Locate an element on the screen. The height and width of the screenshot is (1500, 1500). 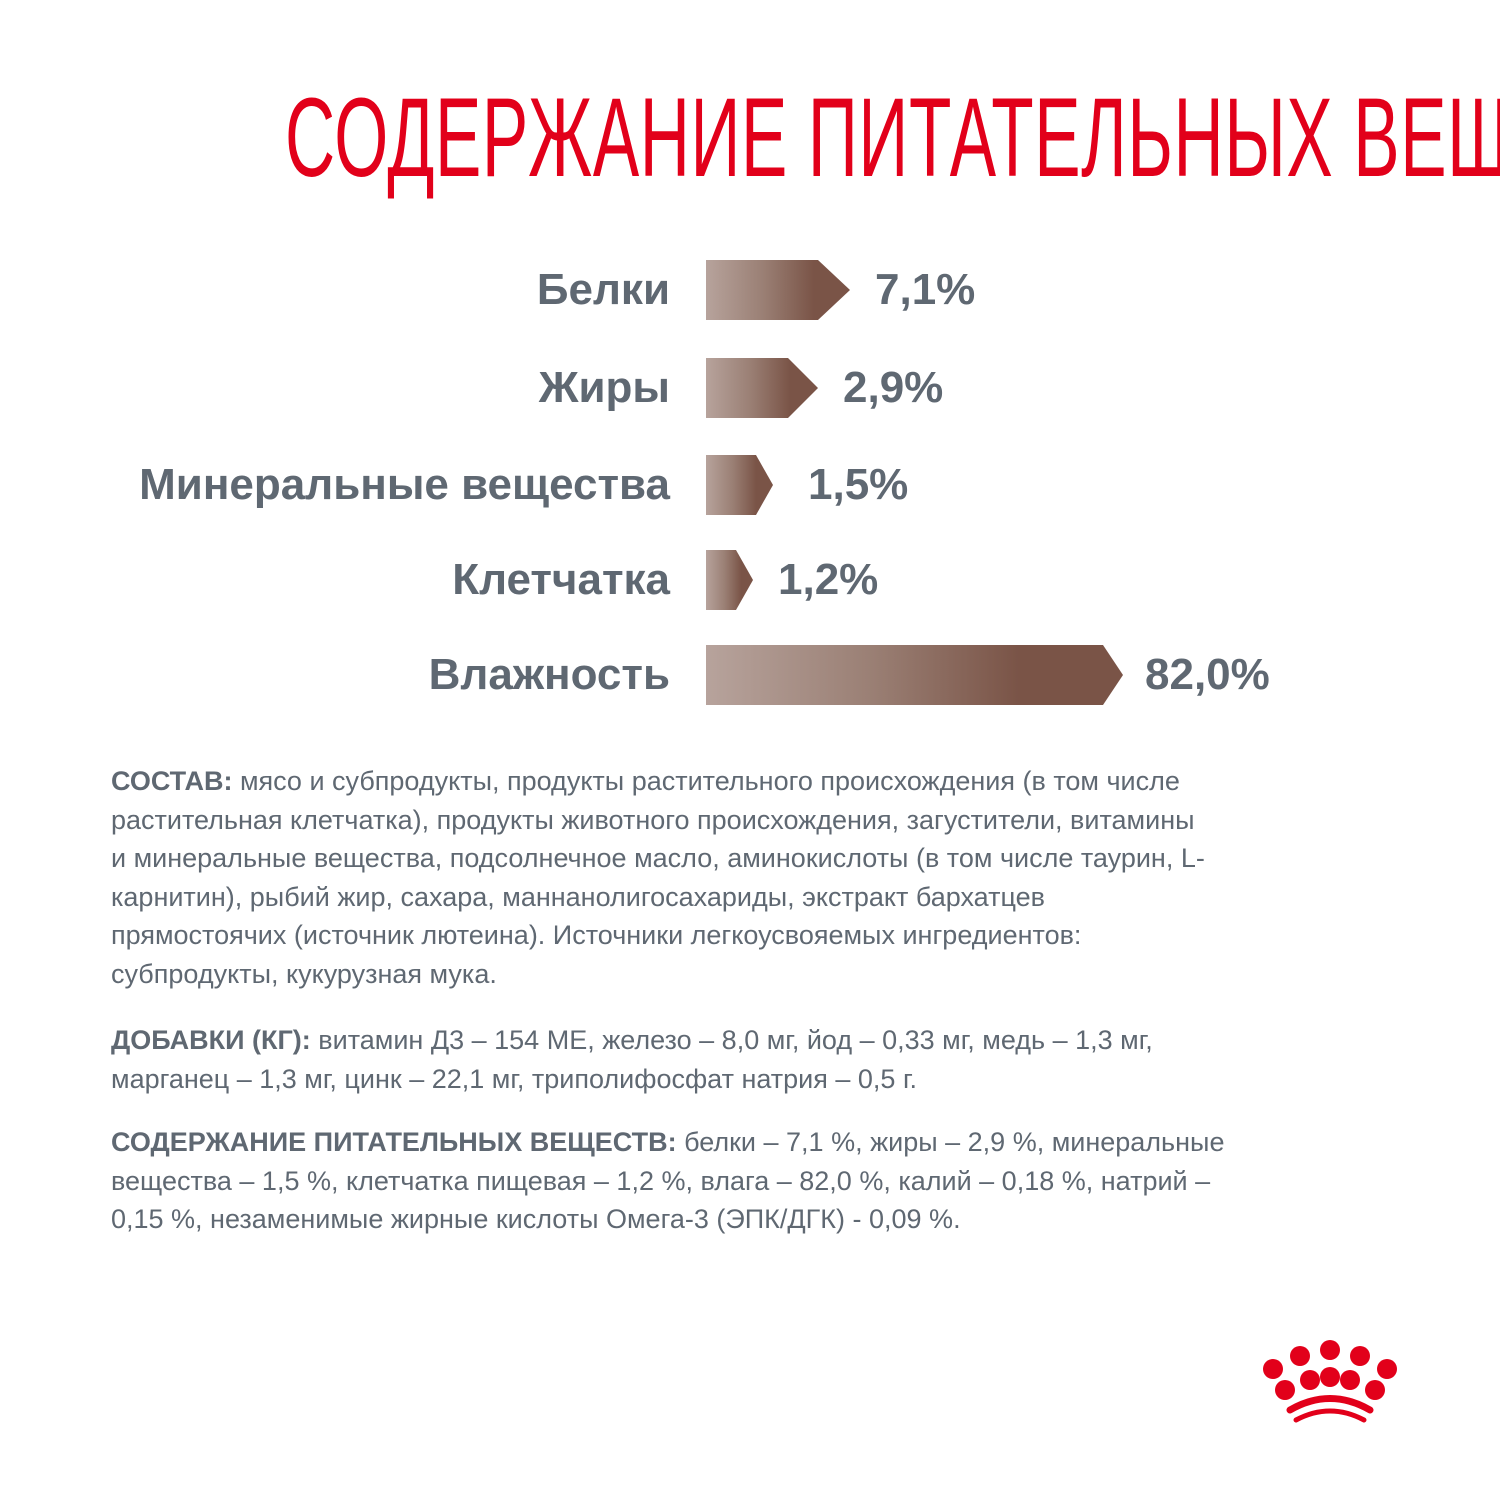
chart-row-fat: Жиры 2,9% is located at coordinates (750, 388).